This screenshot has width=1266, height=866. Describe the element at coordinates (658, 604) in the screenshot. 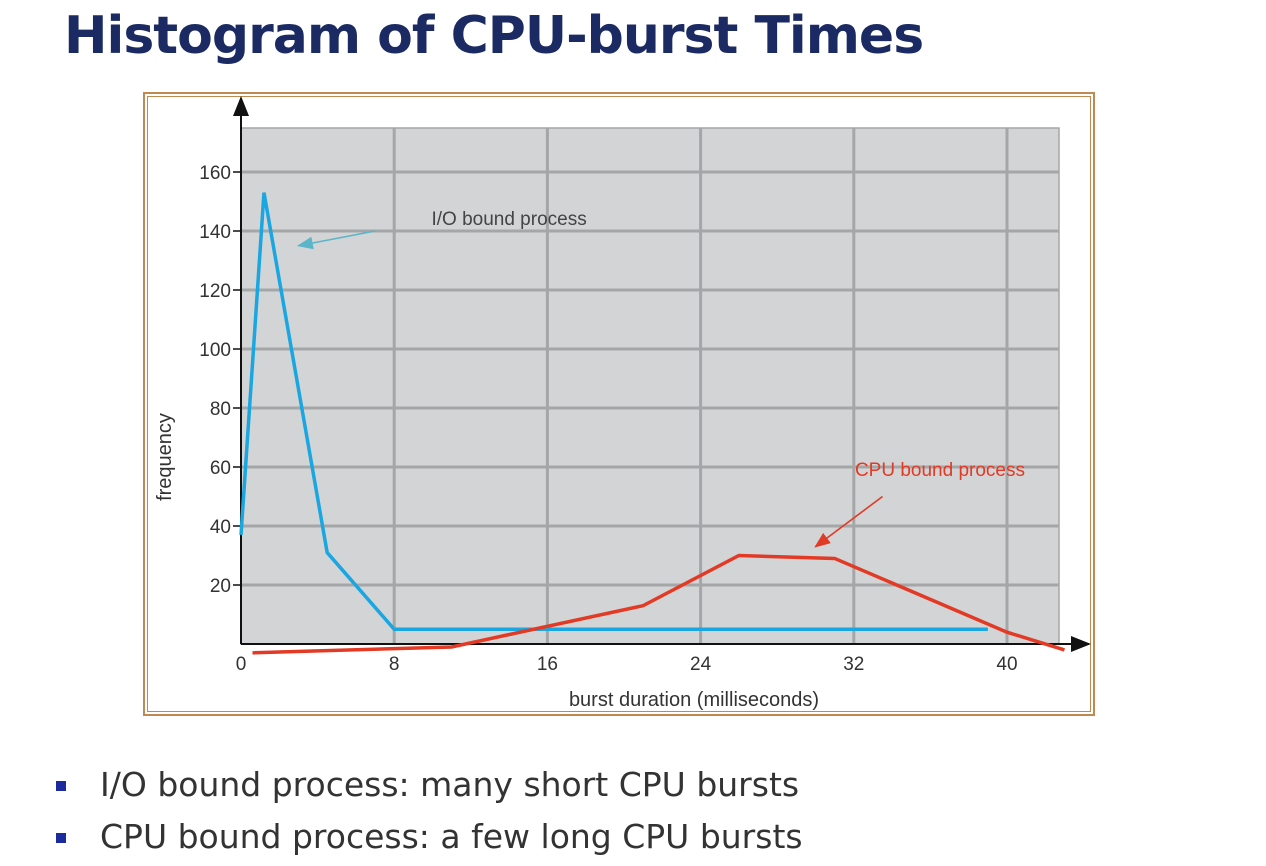

I see `cpu-bound-series-line` at that location.